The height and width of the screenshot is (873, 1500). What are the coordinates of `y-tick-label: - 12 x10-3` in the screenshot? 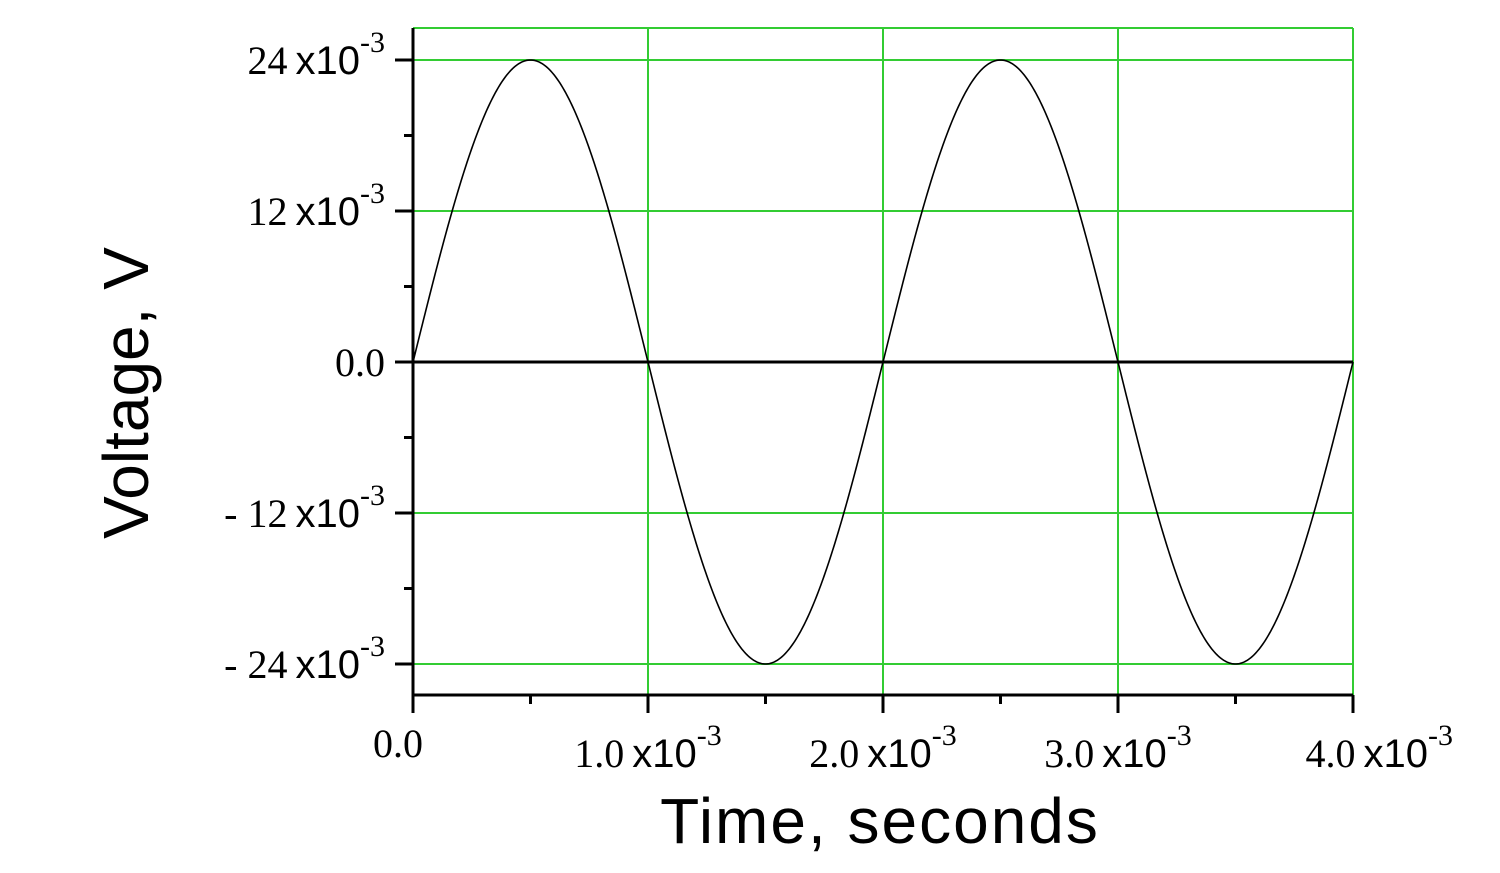 It's located at (304, 507).